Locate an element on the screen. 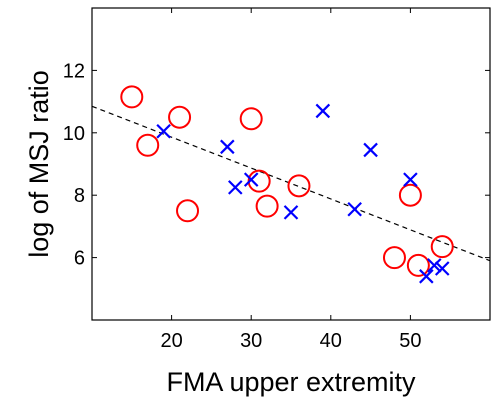  y-tick-label: 10 is located at coordinates (74, 134).